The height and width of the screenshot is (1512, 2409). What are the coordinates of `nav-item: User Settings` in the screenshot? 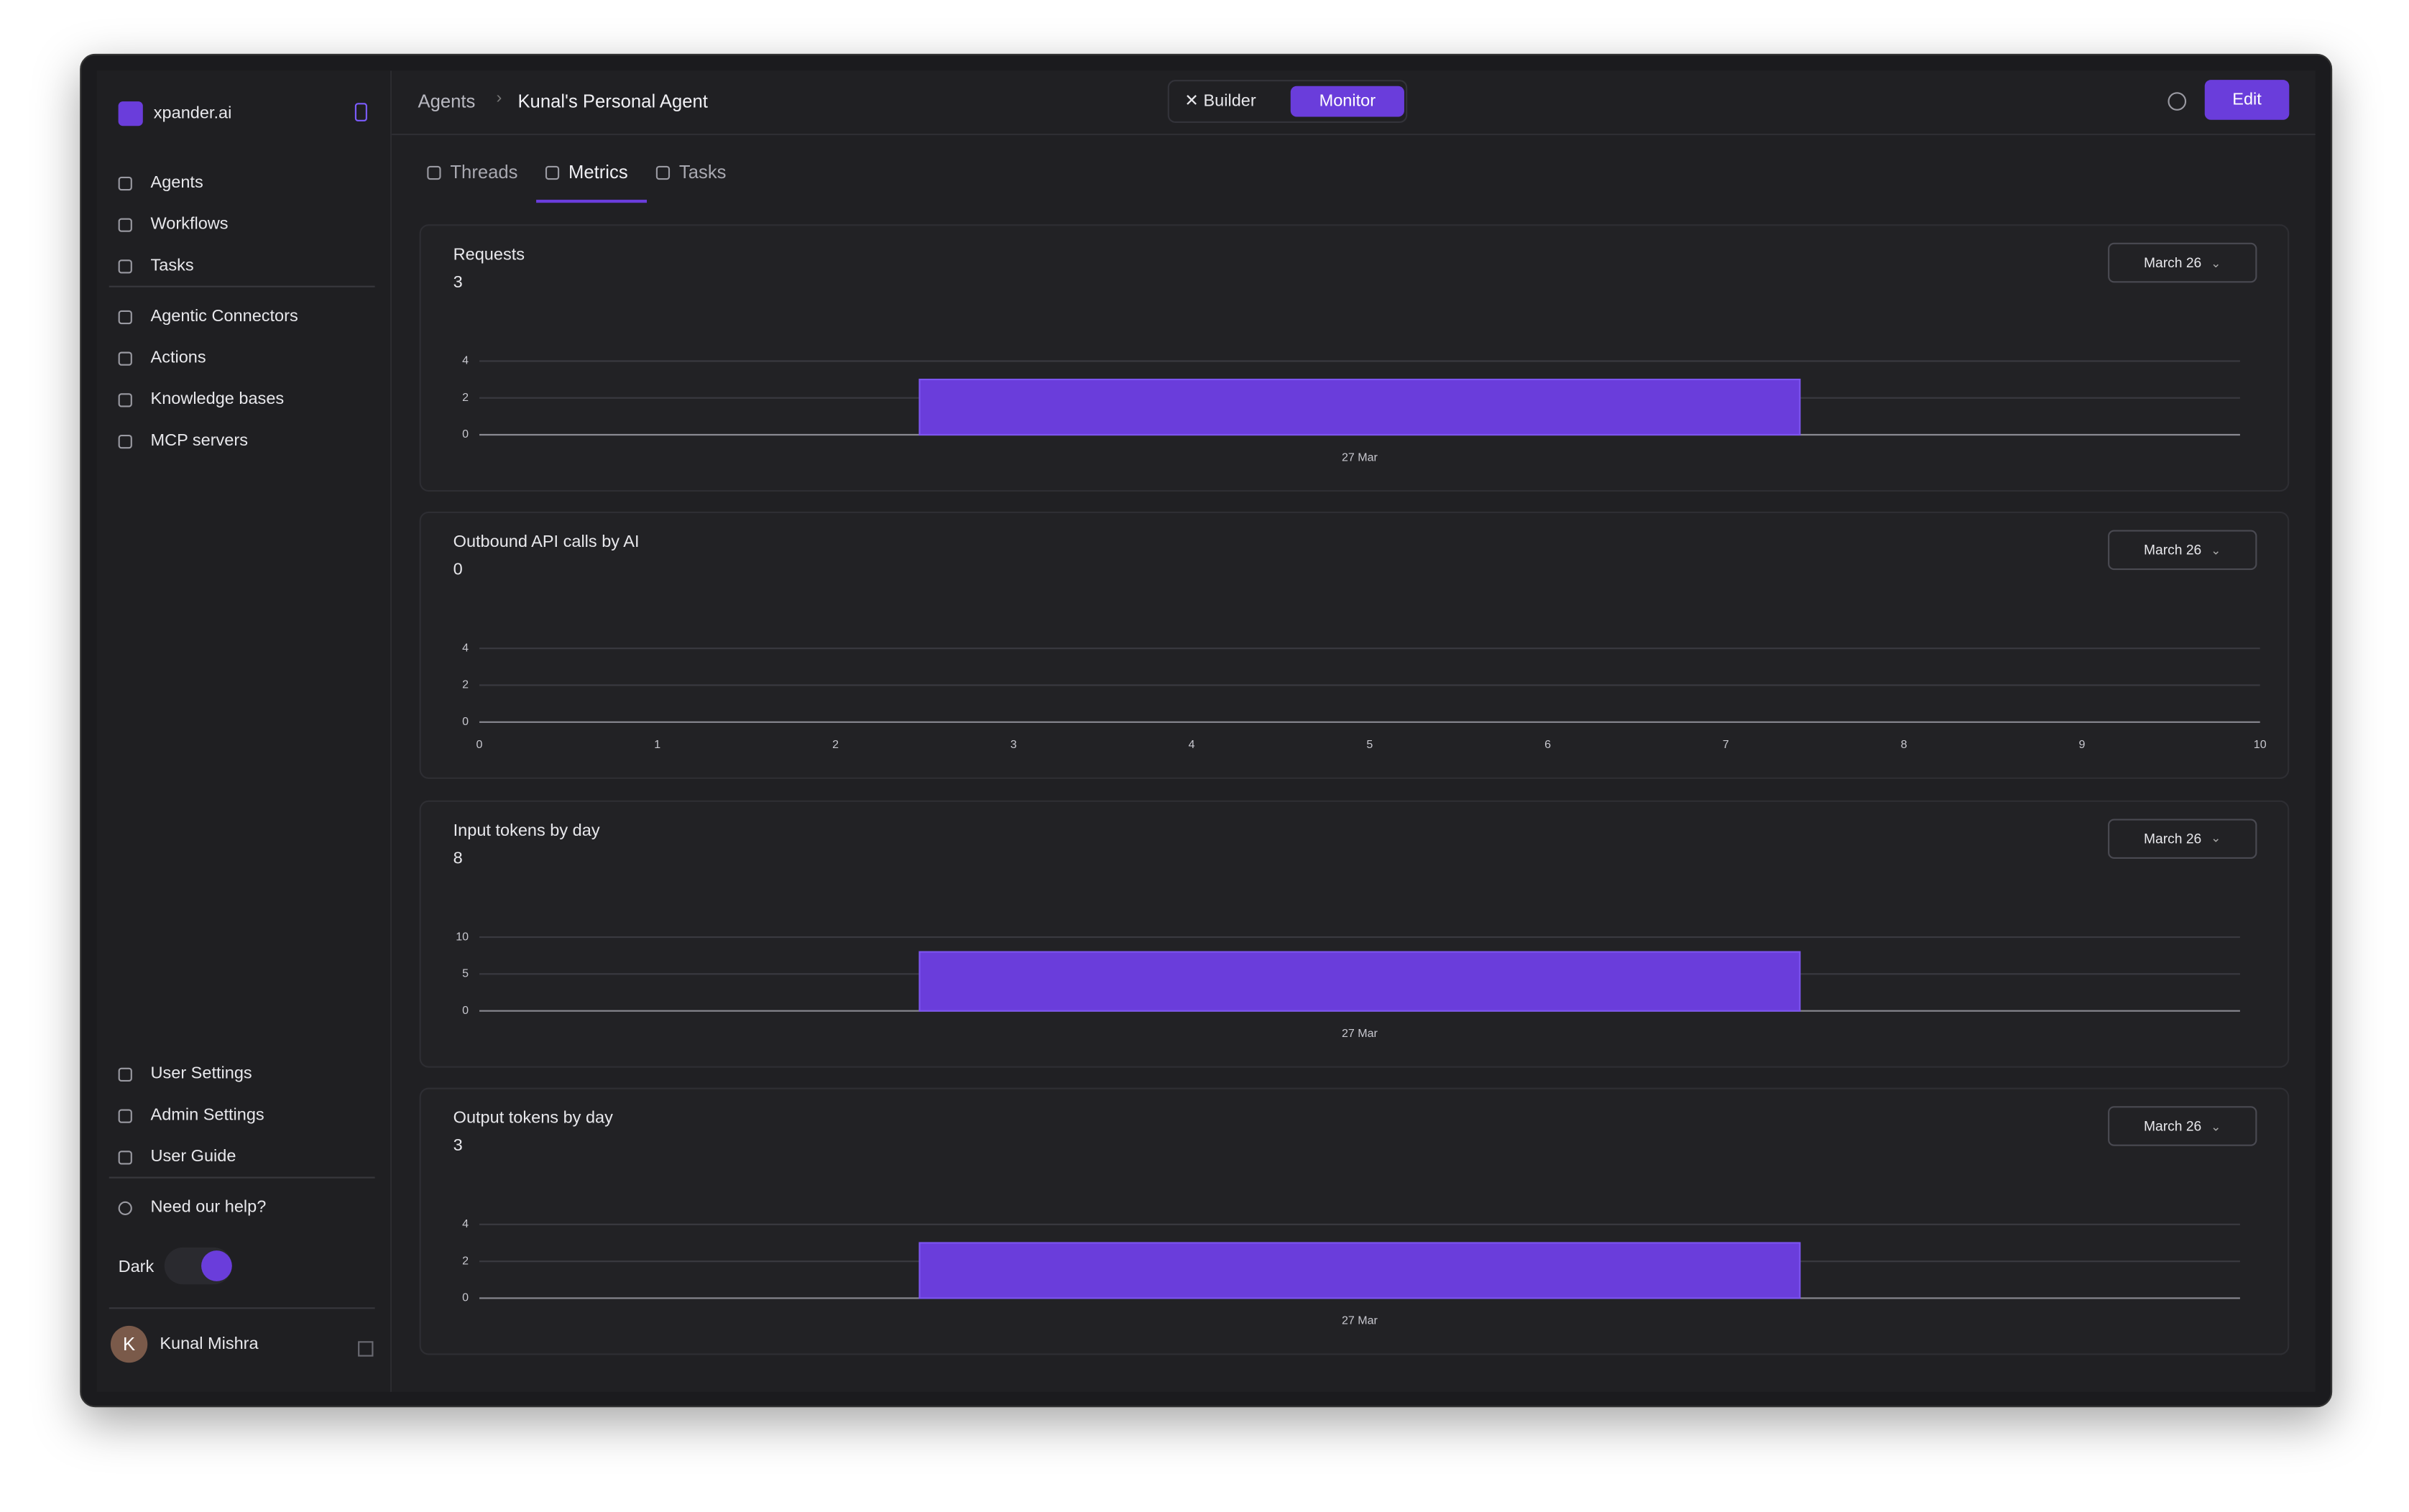 It's located at (185, 1074).